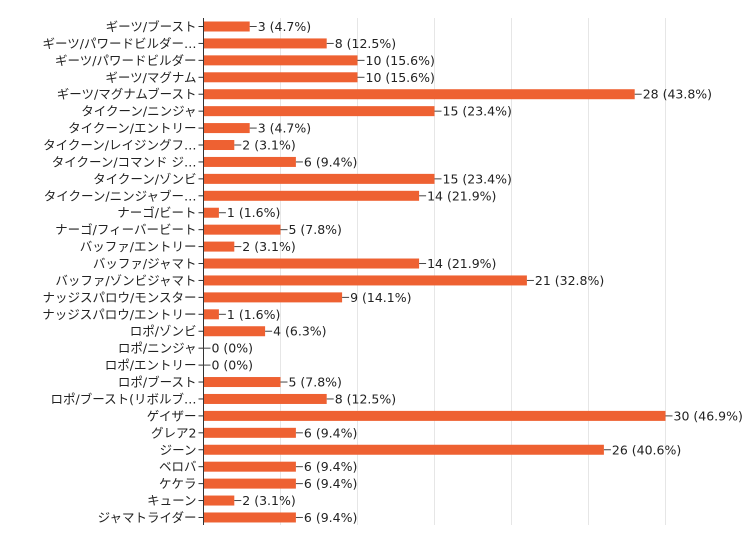 The image size is (750, 538). Describe the element at coordinates (119, 314) in the screenshot. I see `category-label: ナッジスパロウ/エントリー` at that location.